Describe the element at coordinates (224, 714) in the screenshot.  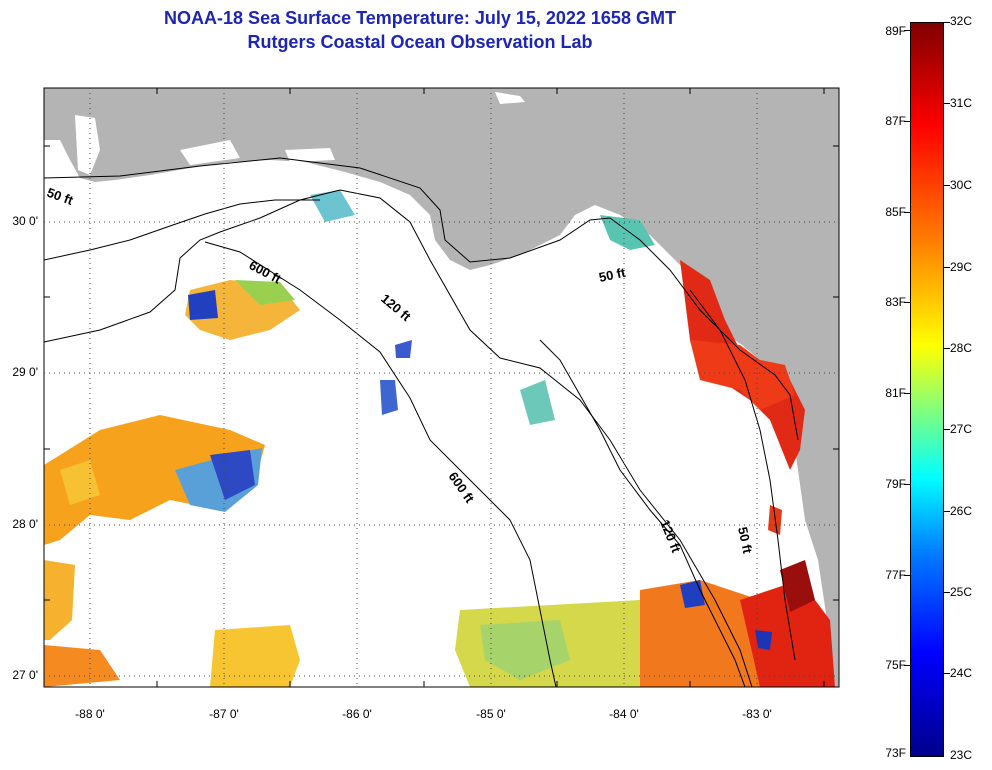
I see `lon-label: -87 0'` at that location.